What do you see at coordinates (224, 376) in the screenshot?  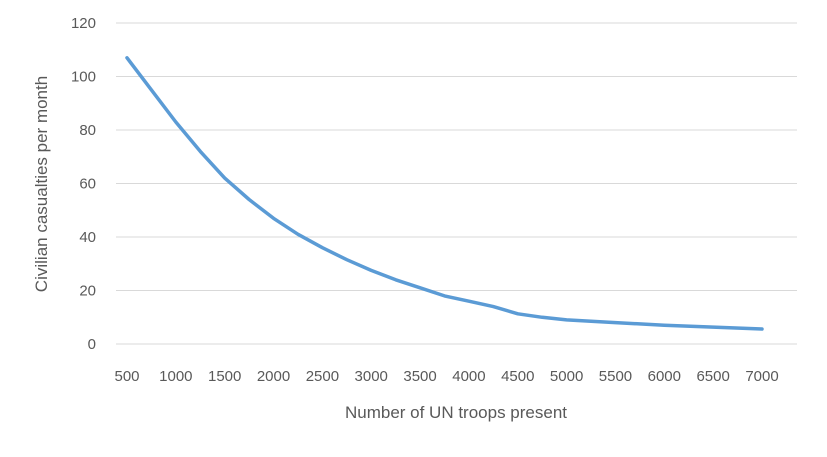 I see `x-tick-label: 1500` at bounding box center [224, 376].